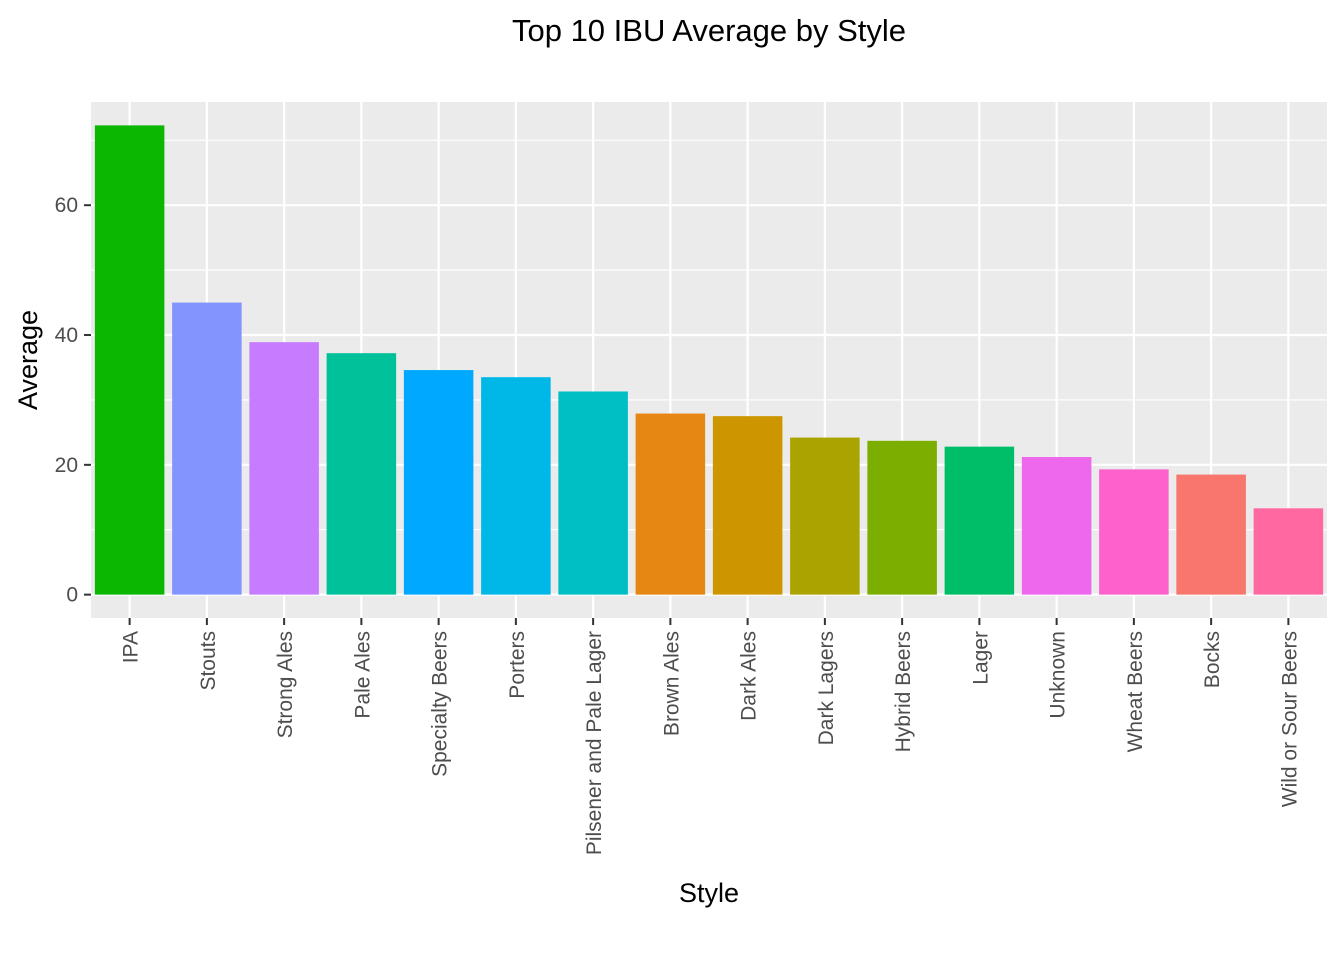 Image resolution: width=1344 pixels, height=960 pixels. I want to click on x-tick-label: IPA, so click(131, 647).